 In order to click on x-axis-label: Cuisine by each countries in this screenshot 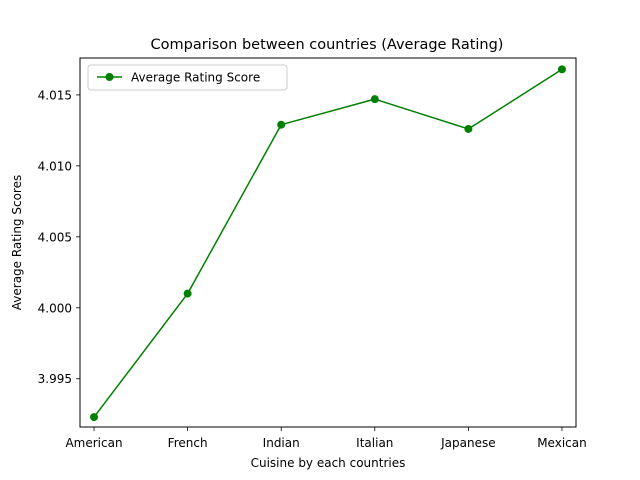, I will do `click(328, 463)`.